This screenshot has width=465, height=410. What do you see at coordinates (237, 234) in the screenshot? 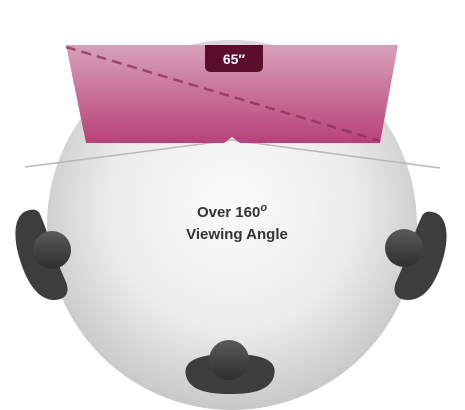
I see `viewing-angle-caption-line2: Viewing Angle` at bounding box center [237, 234].